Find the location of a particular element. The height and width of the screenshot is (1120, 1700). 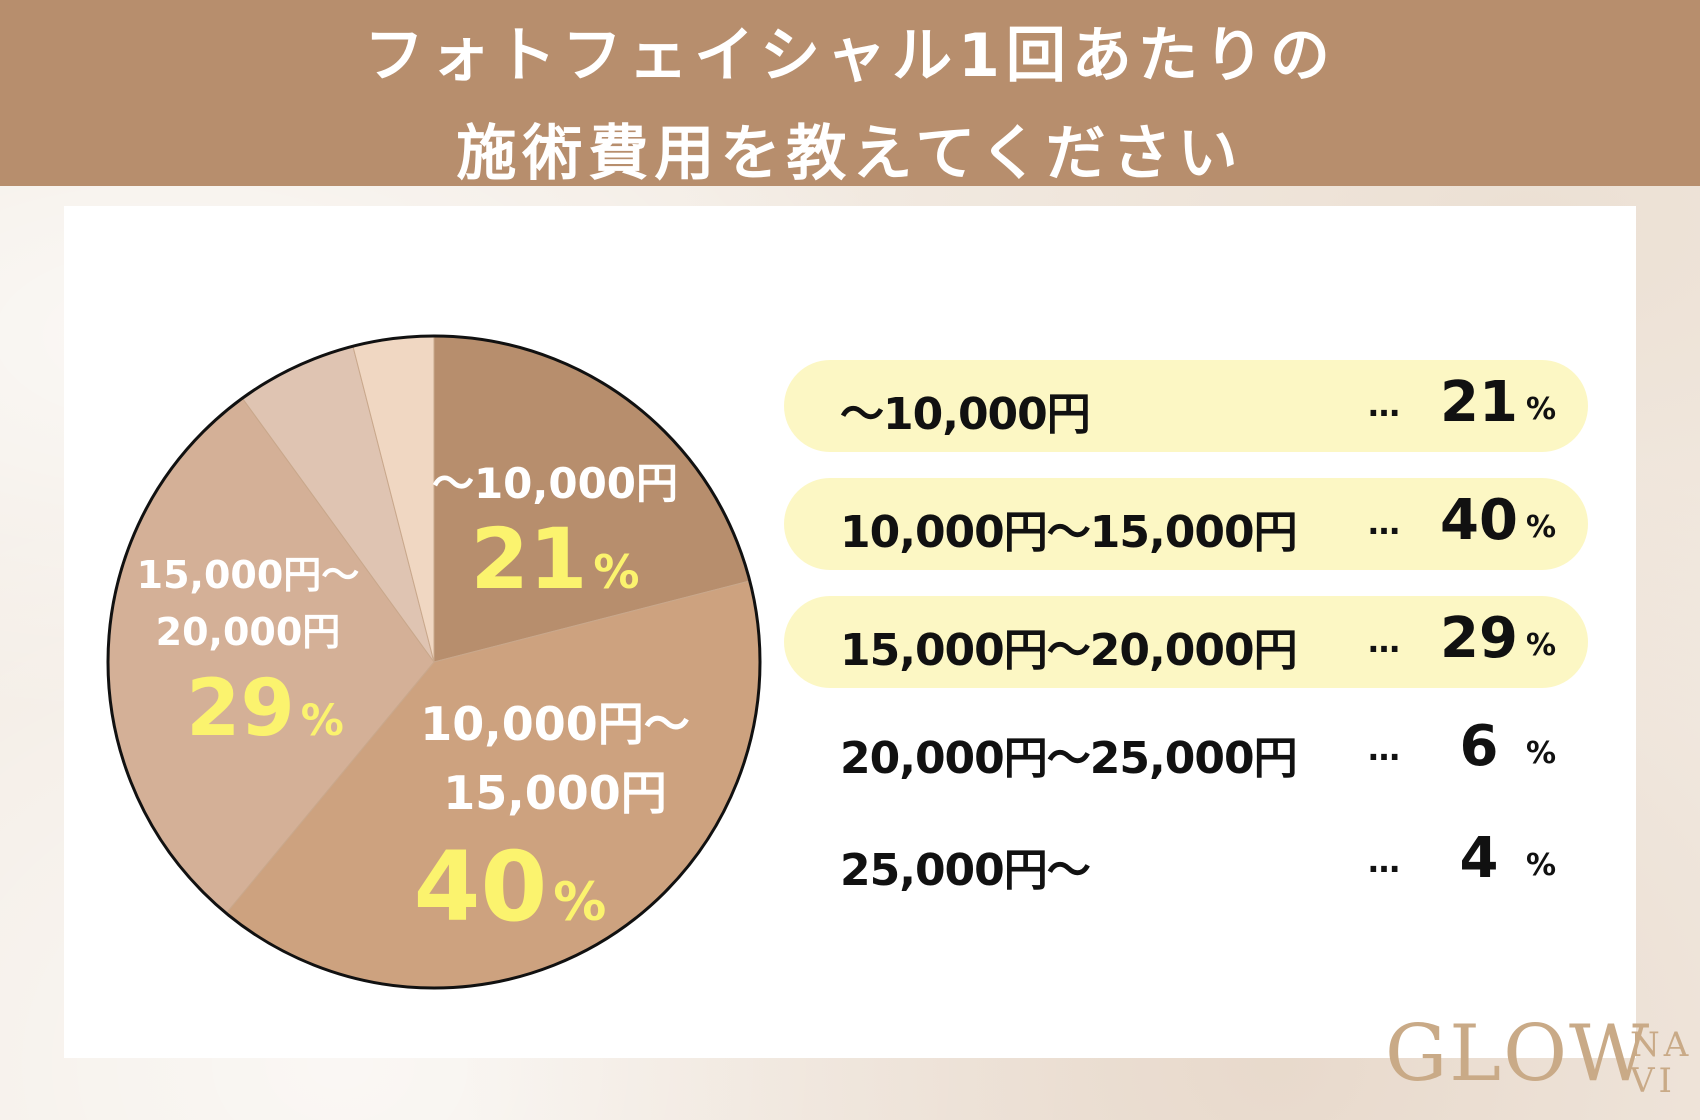

logo-suffix: NA VI is located at coordinates (1661, 1063).